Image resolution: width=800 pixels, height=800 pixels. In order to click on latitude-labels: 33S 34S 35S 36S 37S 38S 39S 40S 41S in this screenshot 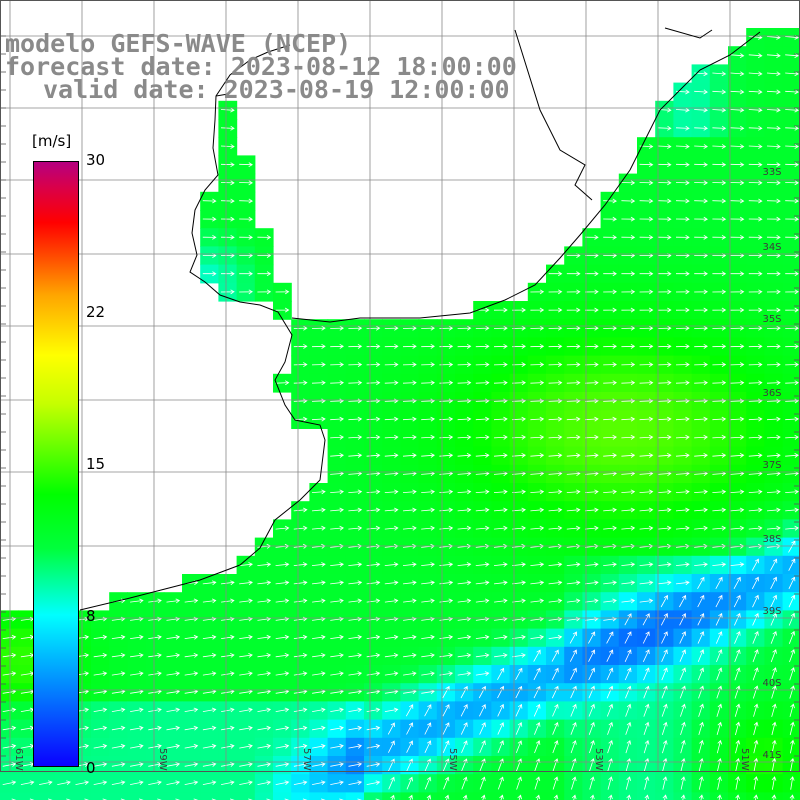, I will do `click(771, 464)`.